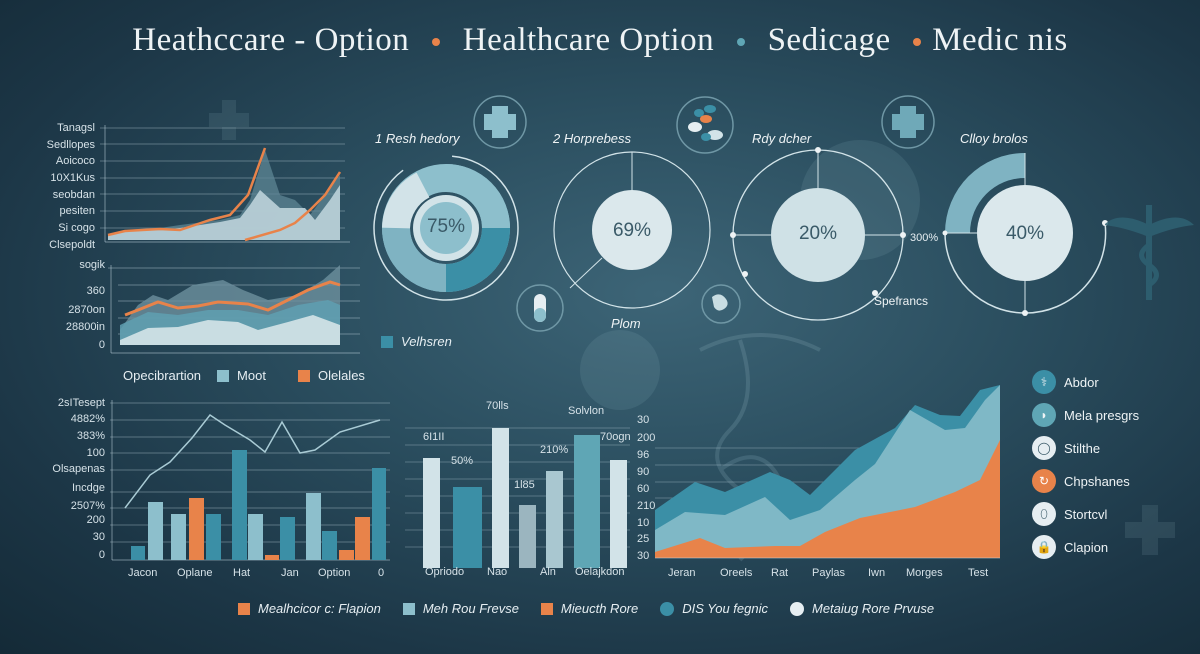 This screenshot has width=1200, height=654. Describe the element at coordinates (1044, 514) in the screenshot. I see `shield-icon: ⬯` at that location.